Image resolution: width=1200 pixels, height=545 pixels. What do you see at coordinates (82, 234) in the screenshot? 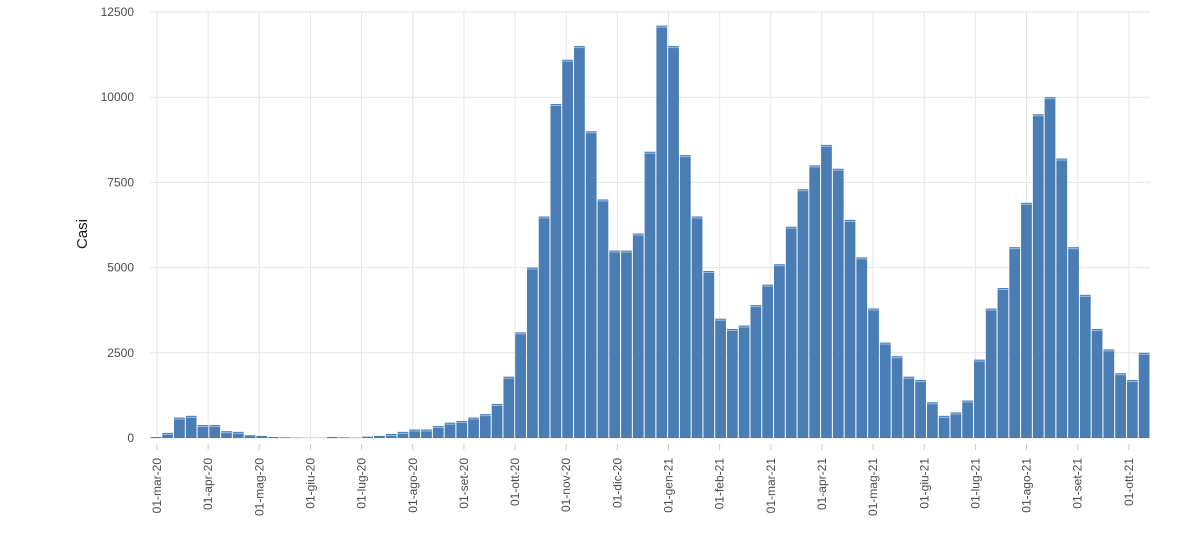
I see `y-axis-title: Casi` at bounding box center [82, 234].